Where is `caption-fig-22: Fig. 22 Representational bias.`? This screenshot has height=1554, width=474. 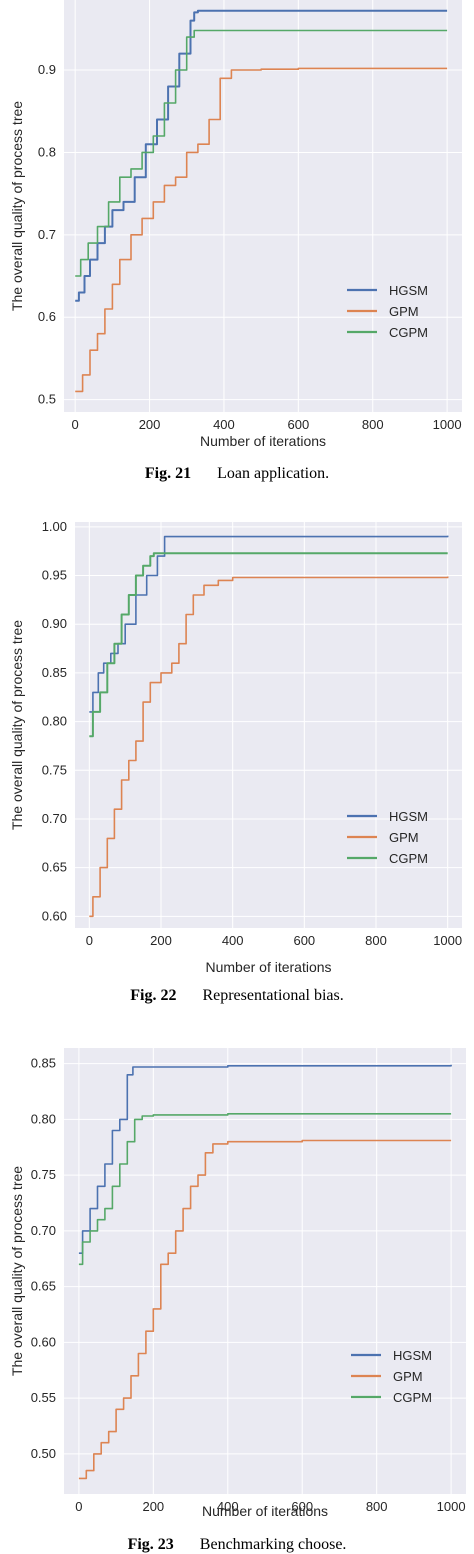
caption-fig-22: Fig. 22 Representational bias. is located at coordinates (237, 996).